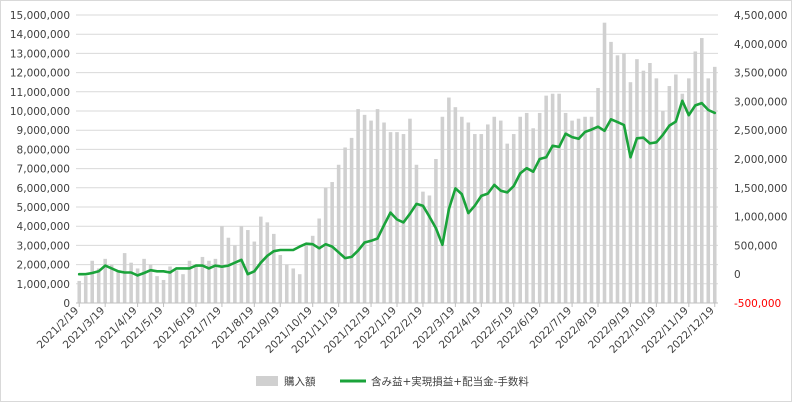  What do you see at coordinates (66, 304) in the screenshot?
I see `y-left-tick-label: 0` at bounding box center [66, 304].